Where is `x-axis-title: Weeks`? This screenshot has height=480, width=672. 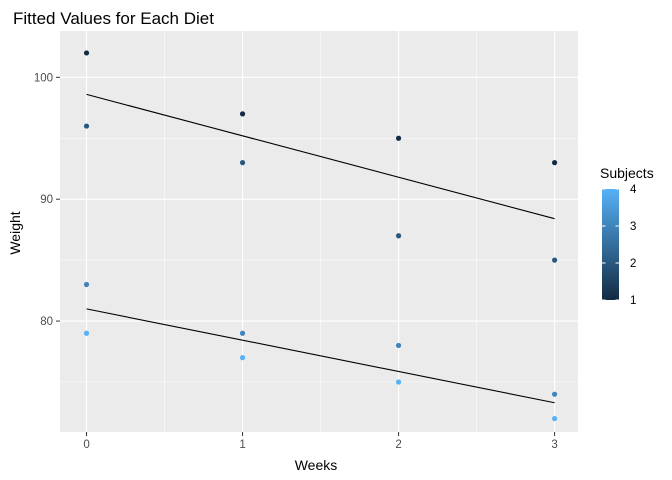 x-axis-title: Weeks is located at coordinates (316, 465).